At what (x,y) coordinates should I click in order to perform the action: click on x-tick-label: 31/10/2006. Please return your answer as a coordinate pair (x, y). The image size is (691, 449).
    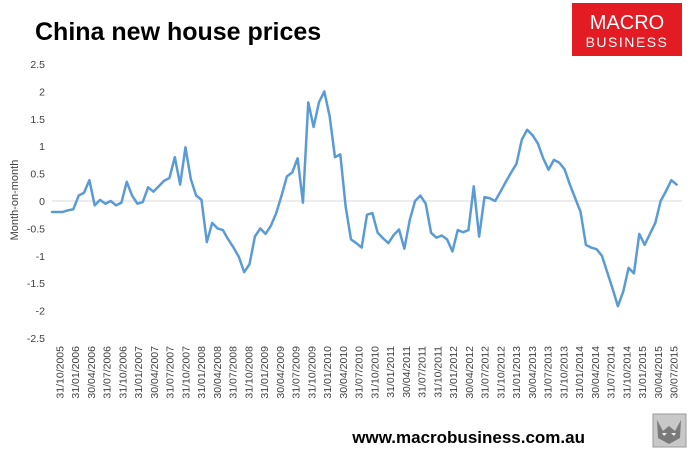
    Looking at the image, I should click on (123, 372).